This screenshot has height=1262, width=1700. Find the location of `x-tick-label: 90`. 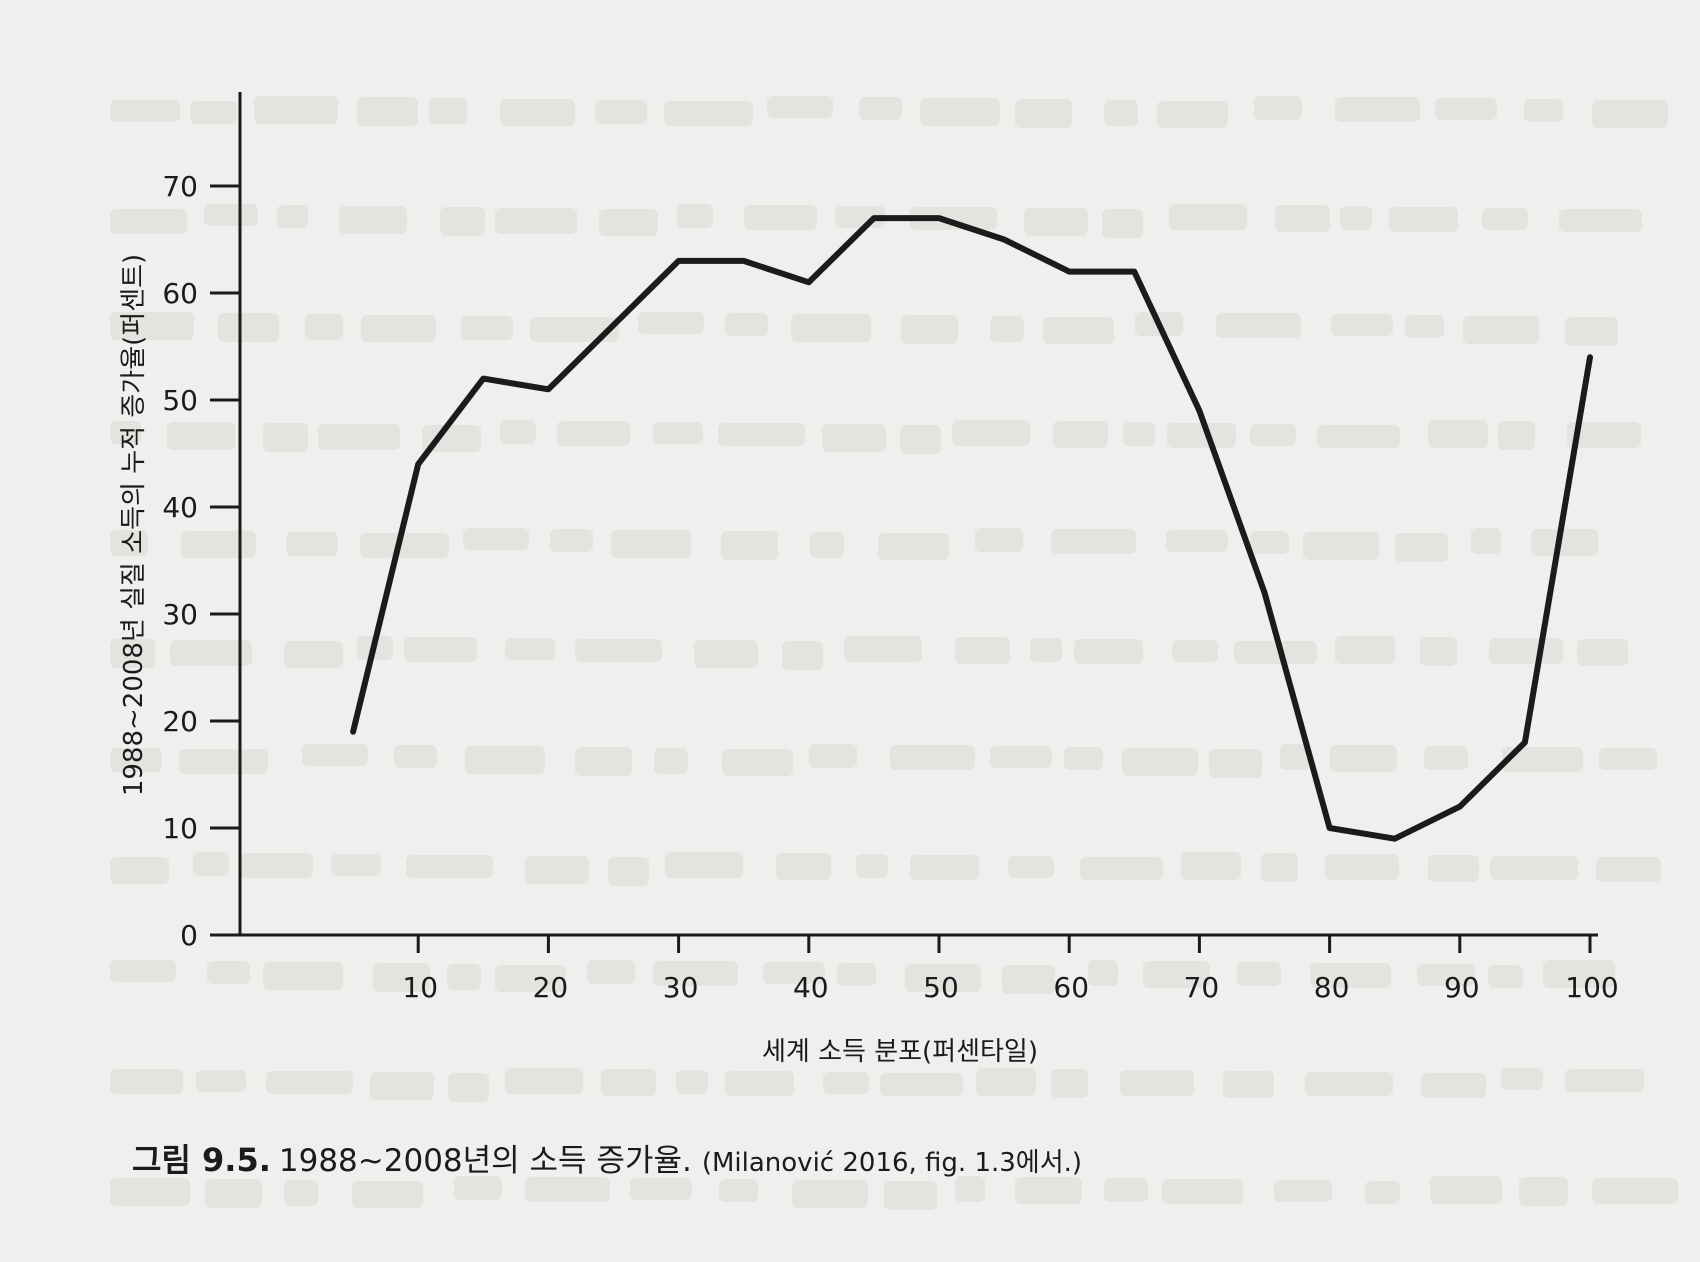

x-tick-label: 90 is located at coordinates (1462, 987).